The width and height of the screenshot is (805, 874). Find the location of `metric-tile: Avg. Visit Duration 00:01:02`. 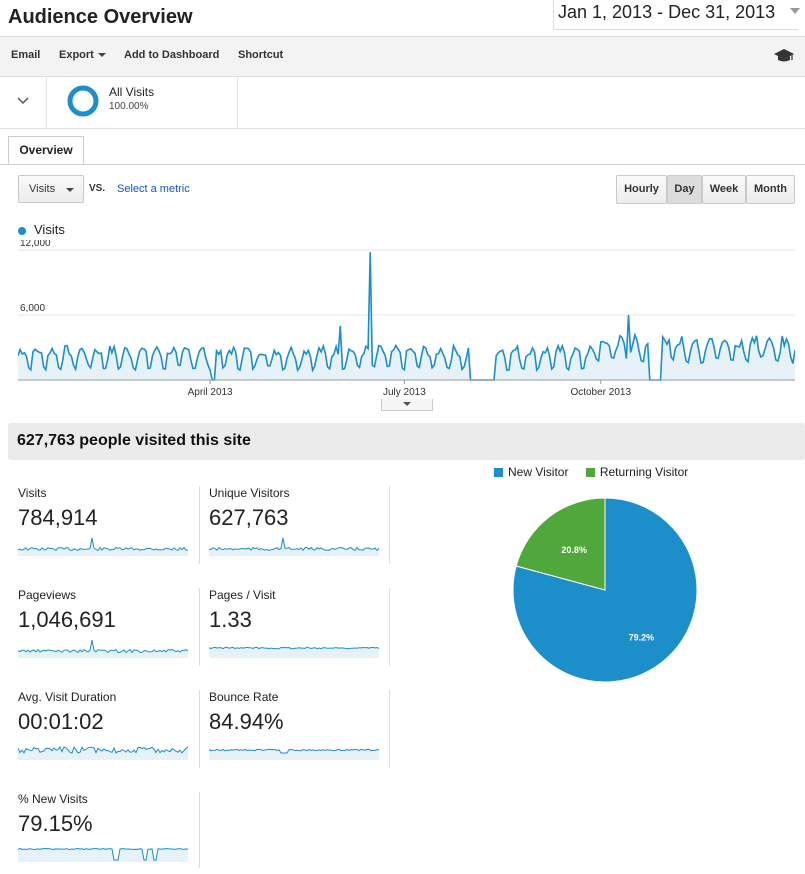

metric-tile: Avg. Visit Duration 00:01:02 is located at coordinates (104, 731).